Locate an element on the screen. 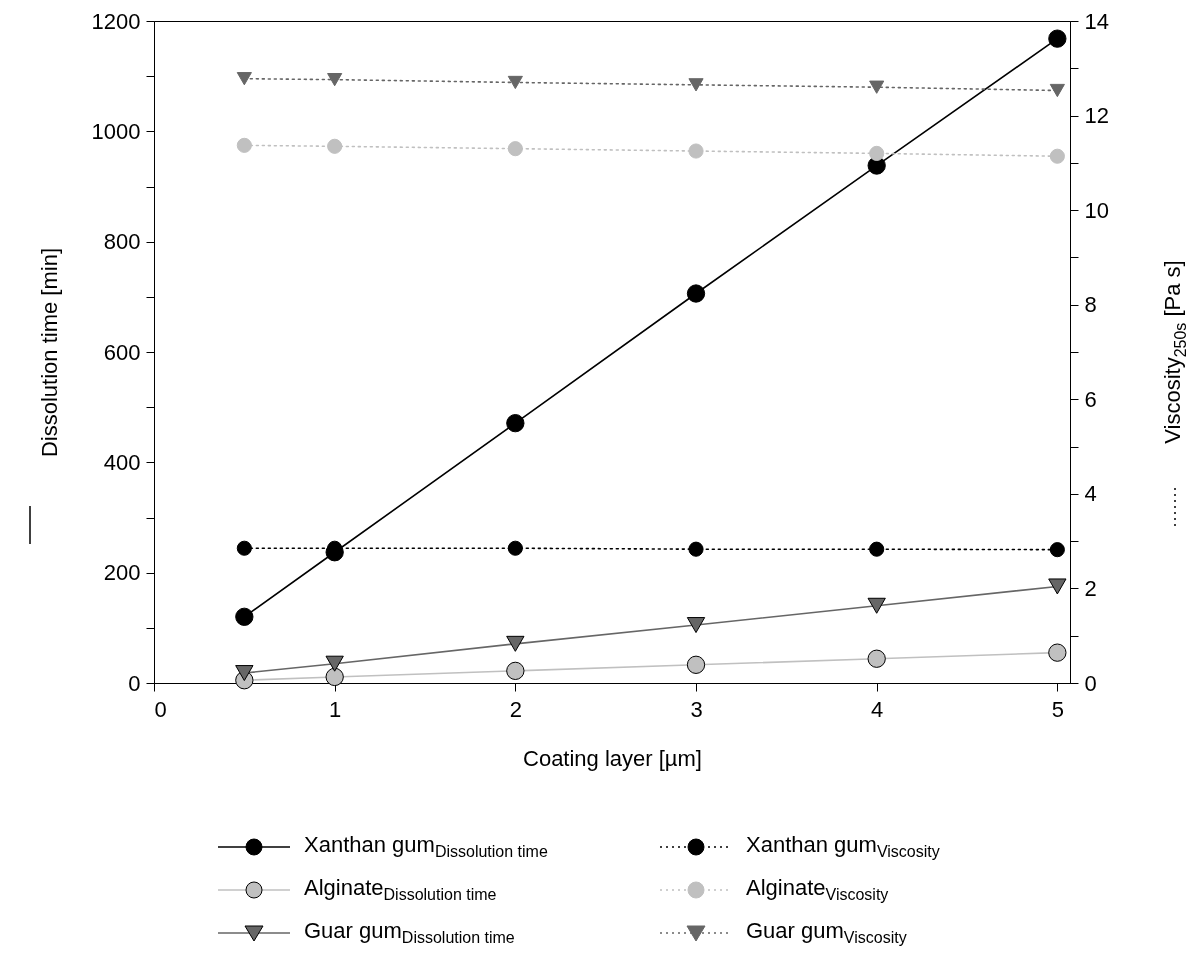  legend-label: Guar gum$_{Dissolution time}$ is located at coordinates (409, 933).